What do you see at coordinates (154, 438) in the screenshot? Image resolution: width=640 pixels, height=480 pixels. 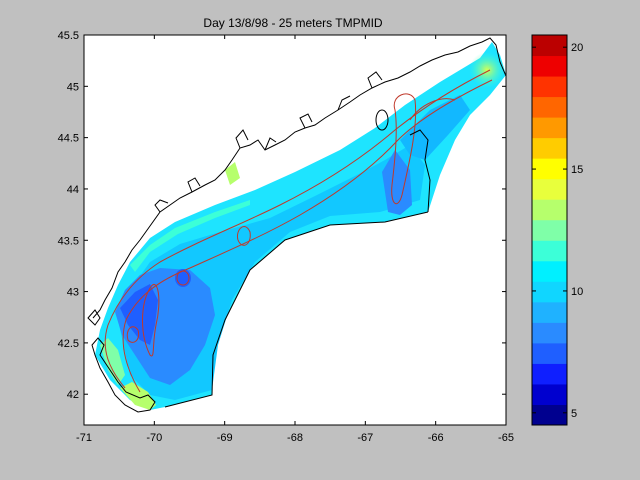 I see `x-tick-label: -70` at bounding box center [154, 438].